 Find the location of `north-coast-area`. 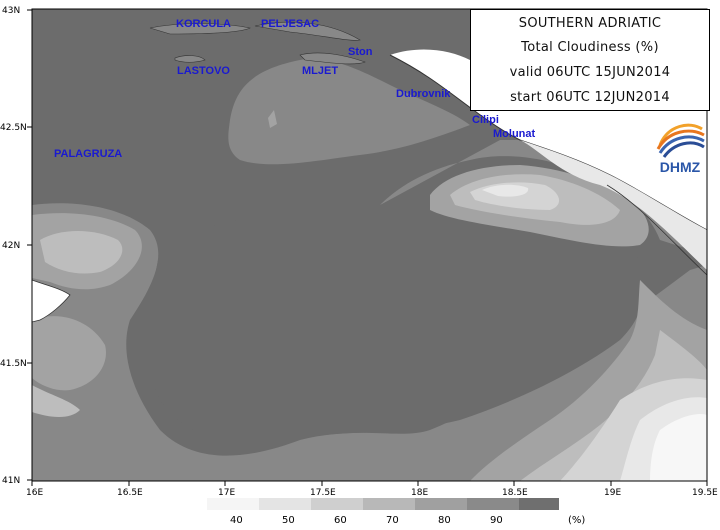

north-coast-area is located at coordinates (251, 45).